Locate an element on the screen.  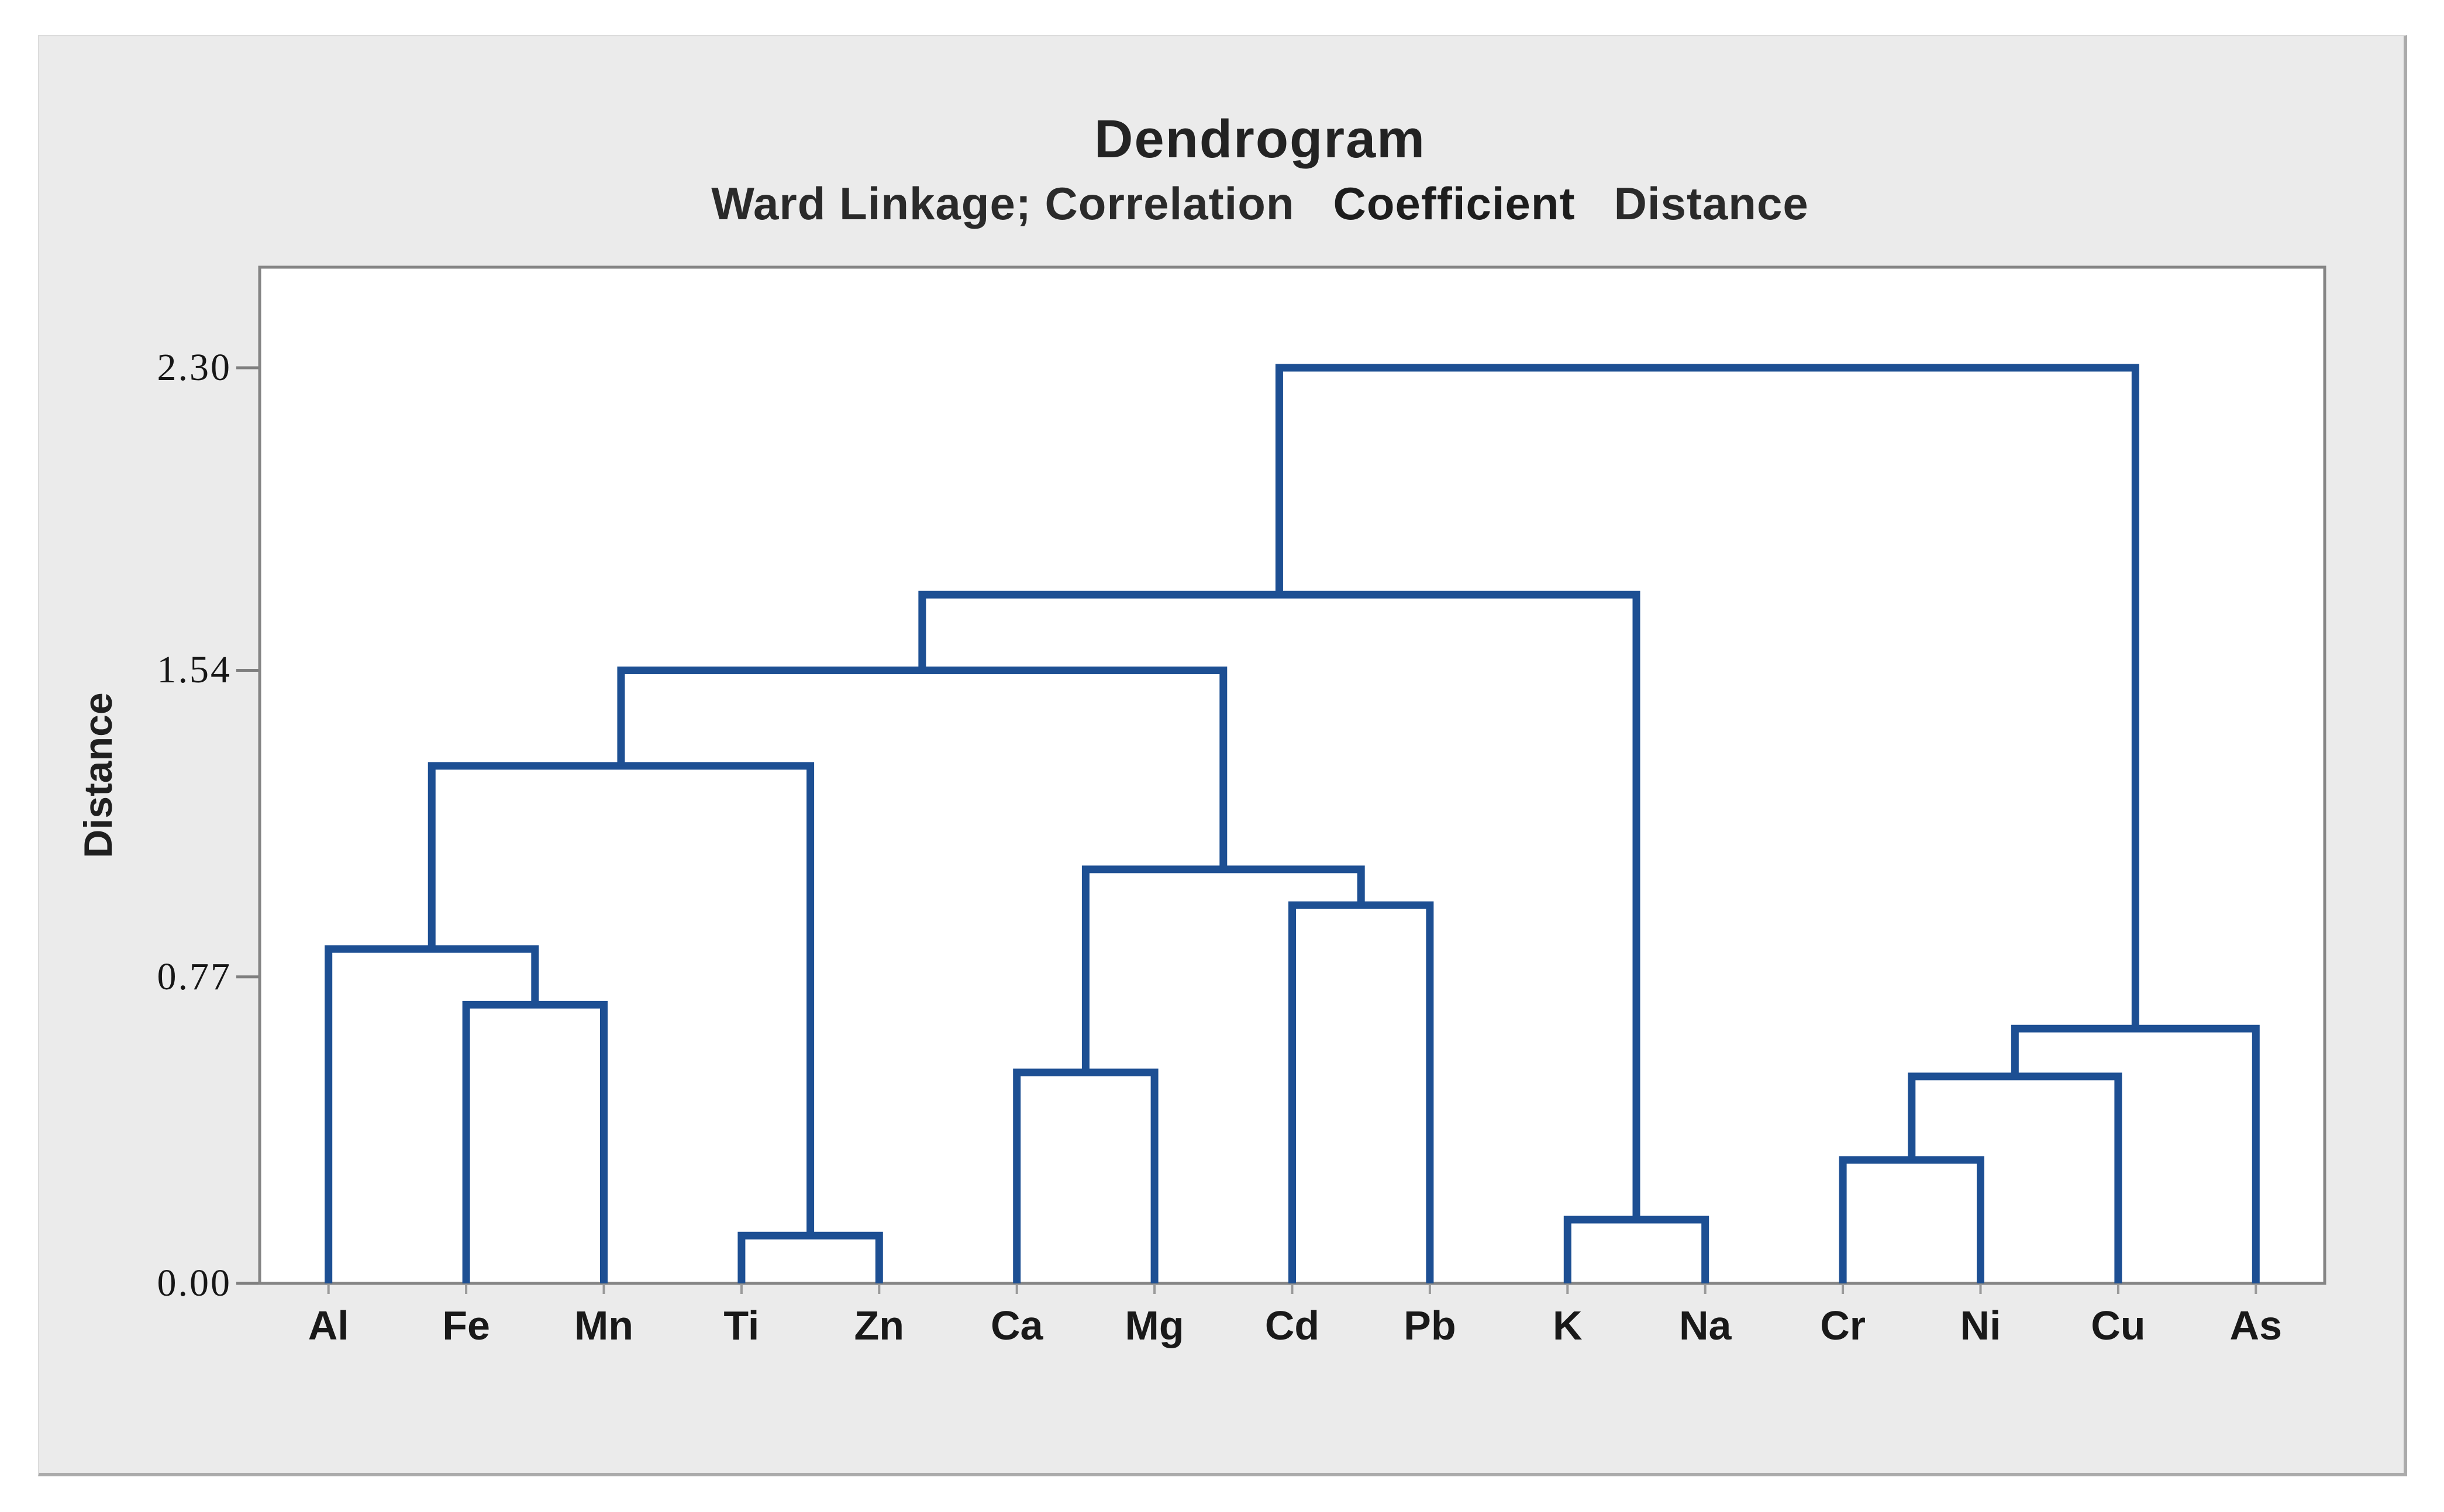
x-leaf-label-Ti: Ti is located at coordinates (742, 1326).